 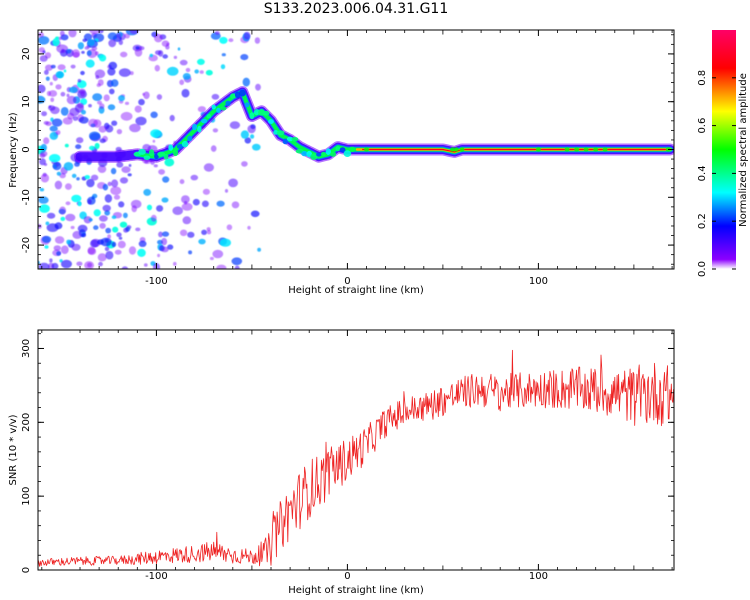 What do you see at coordinates (26, 348) in the screenshot?
I see `snr-y-tick-label: 300` at bounding box center [26, 348].